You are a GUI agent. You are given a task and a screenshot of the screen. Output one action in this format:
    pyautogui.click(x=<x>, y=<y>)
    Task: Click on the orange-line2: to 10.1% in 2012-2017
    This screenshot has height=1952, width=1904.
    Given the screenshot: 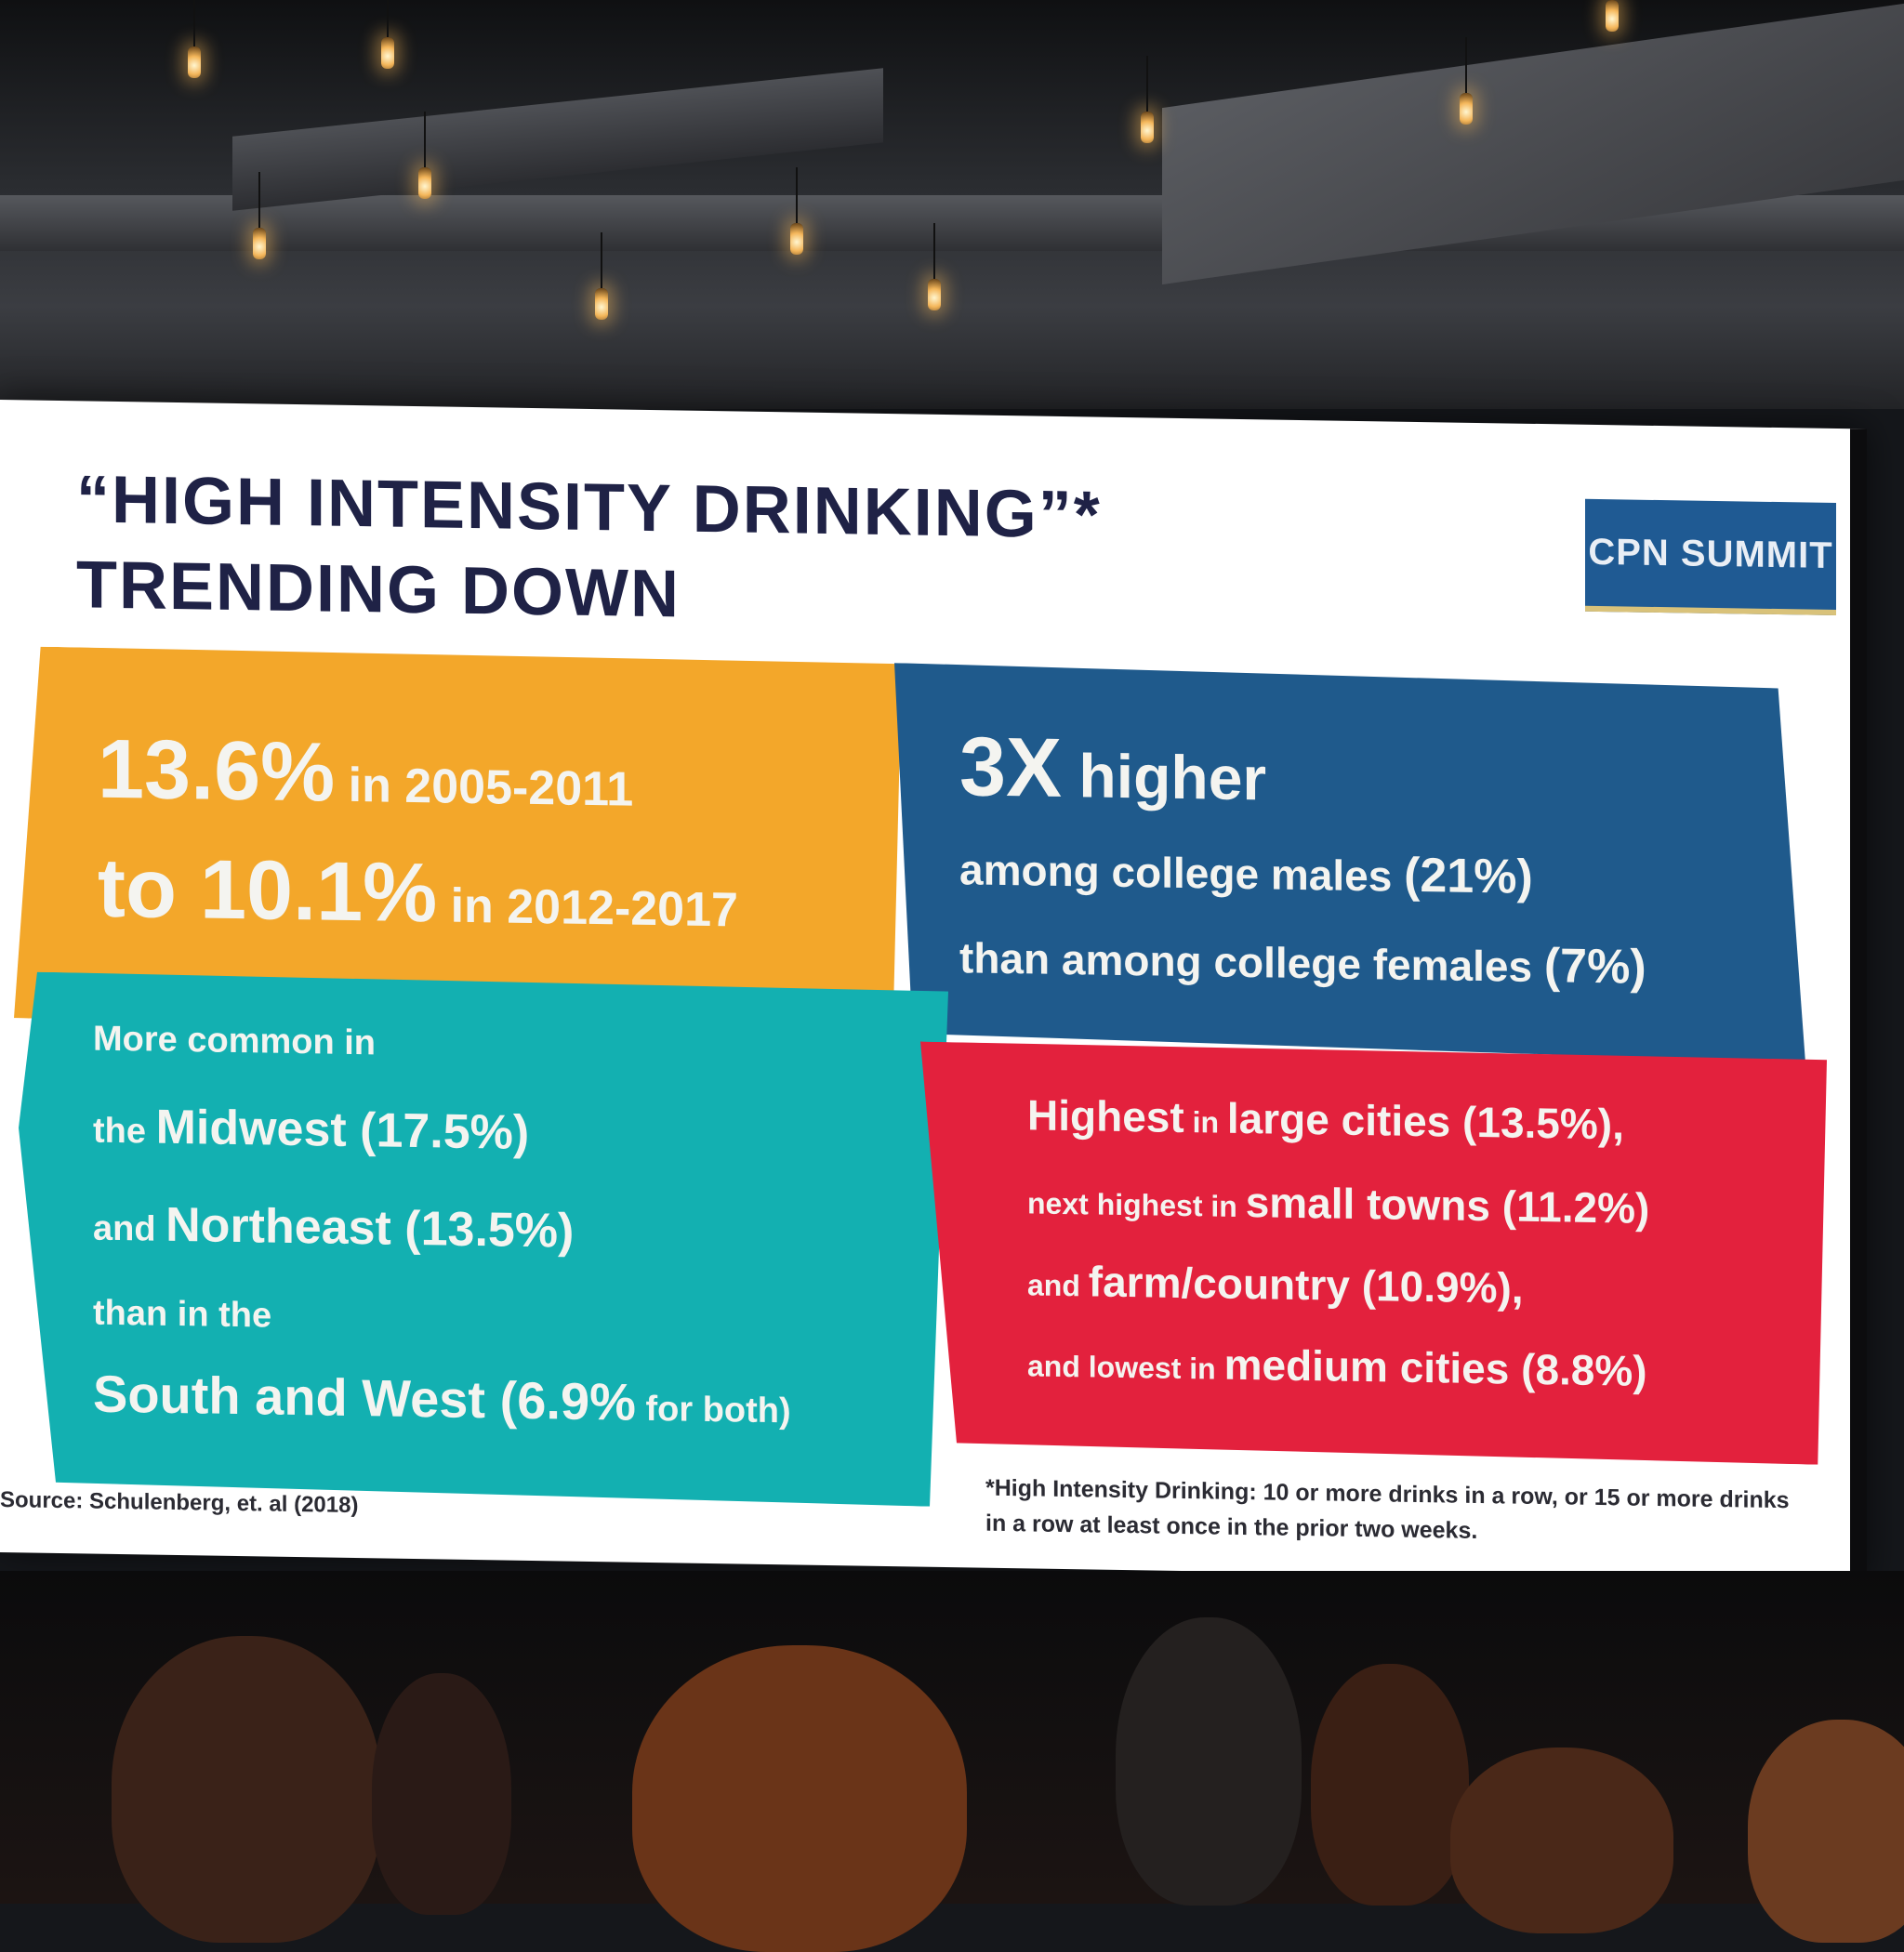 What is the action you would take?
    pyautogui.click(x=418, y=894)
    